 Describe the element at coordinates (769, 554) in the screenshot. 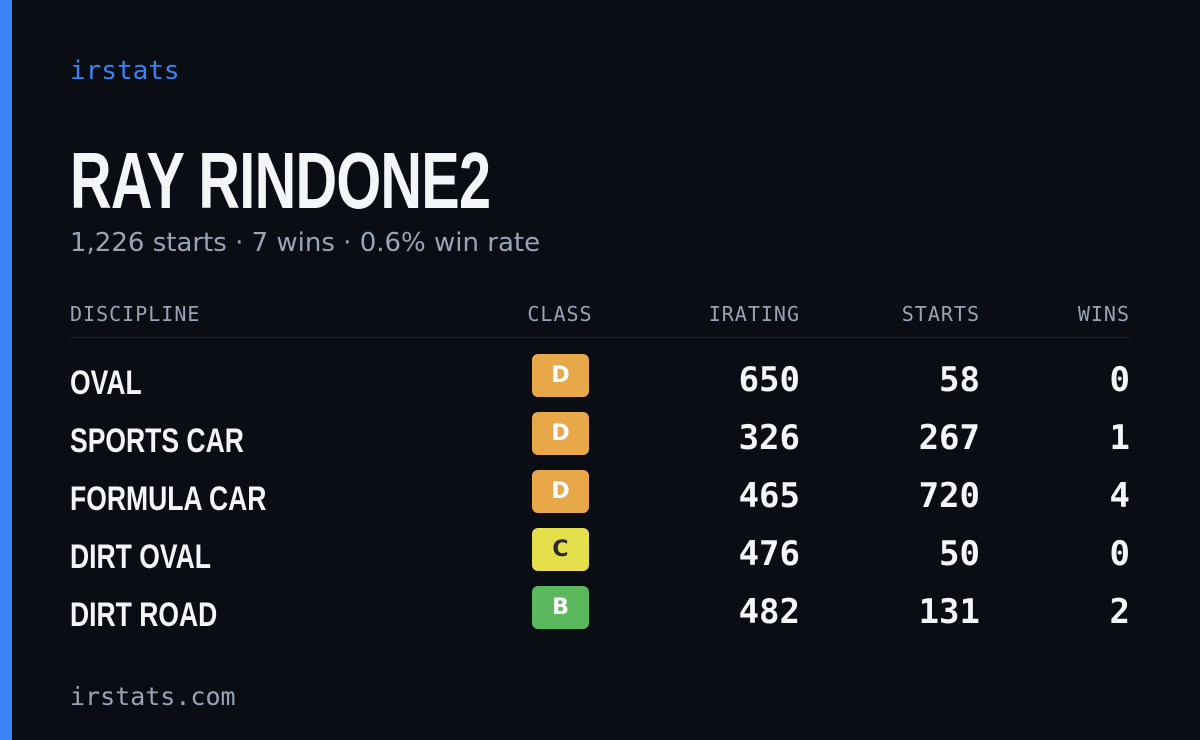

I see `irating: 476` at that location.